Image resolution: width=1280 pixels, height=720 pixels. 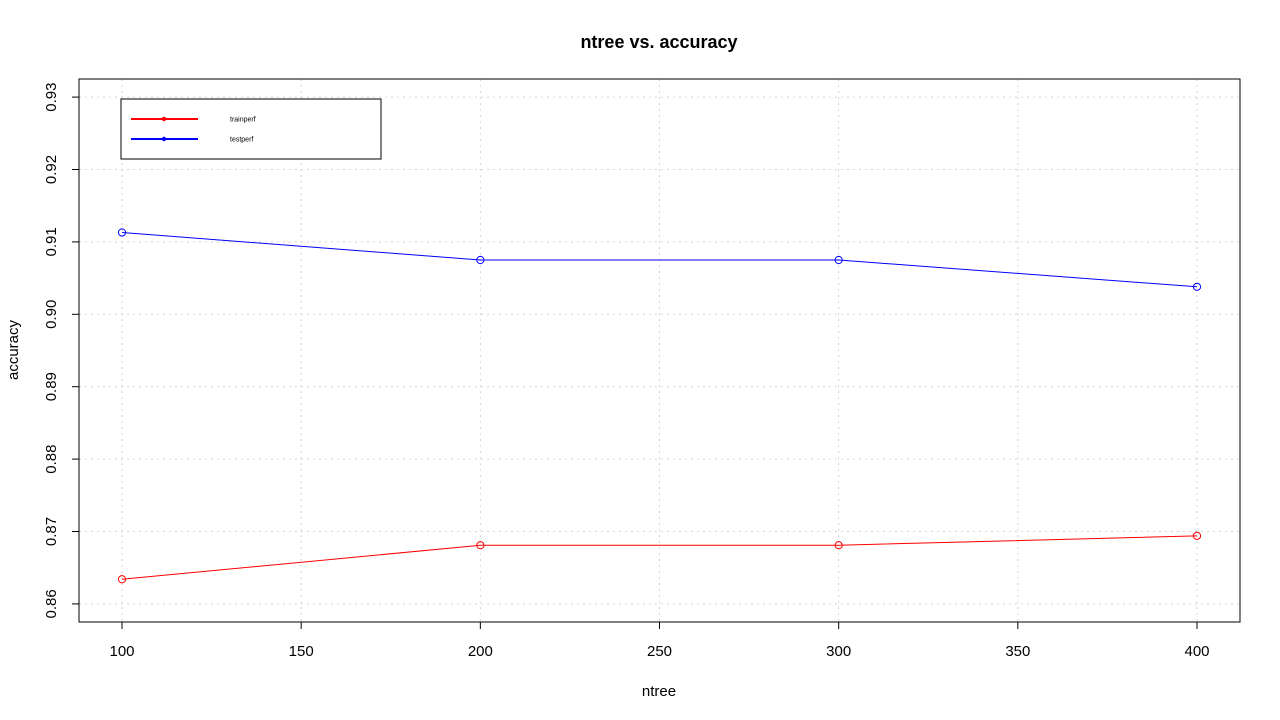 I want to click on x-tick-label: 300, so click(x=838, y=651).